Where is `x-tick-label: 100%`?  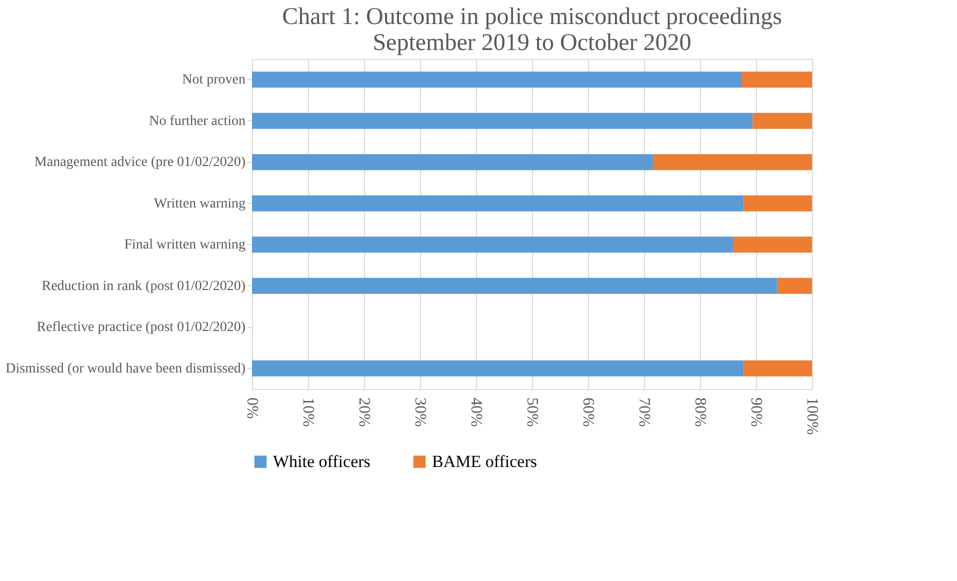
x-tick-label: 100% is located at coordinates (812, 416).